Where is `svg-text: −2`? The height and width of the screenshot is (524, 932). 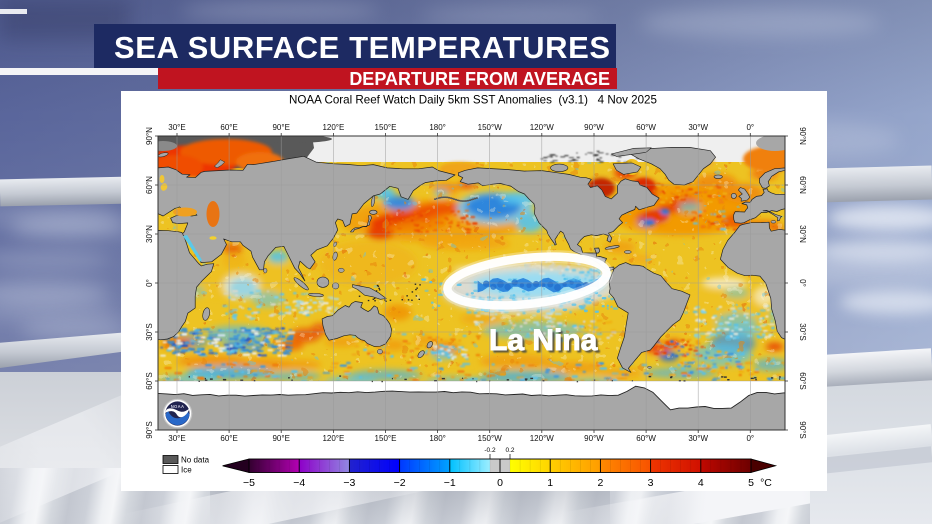 svg-text: −2 is located at coordinates (400, 483).